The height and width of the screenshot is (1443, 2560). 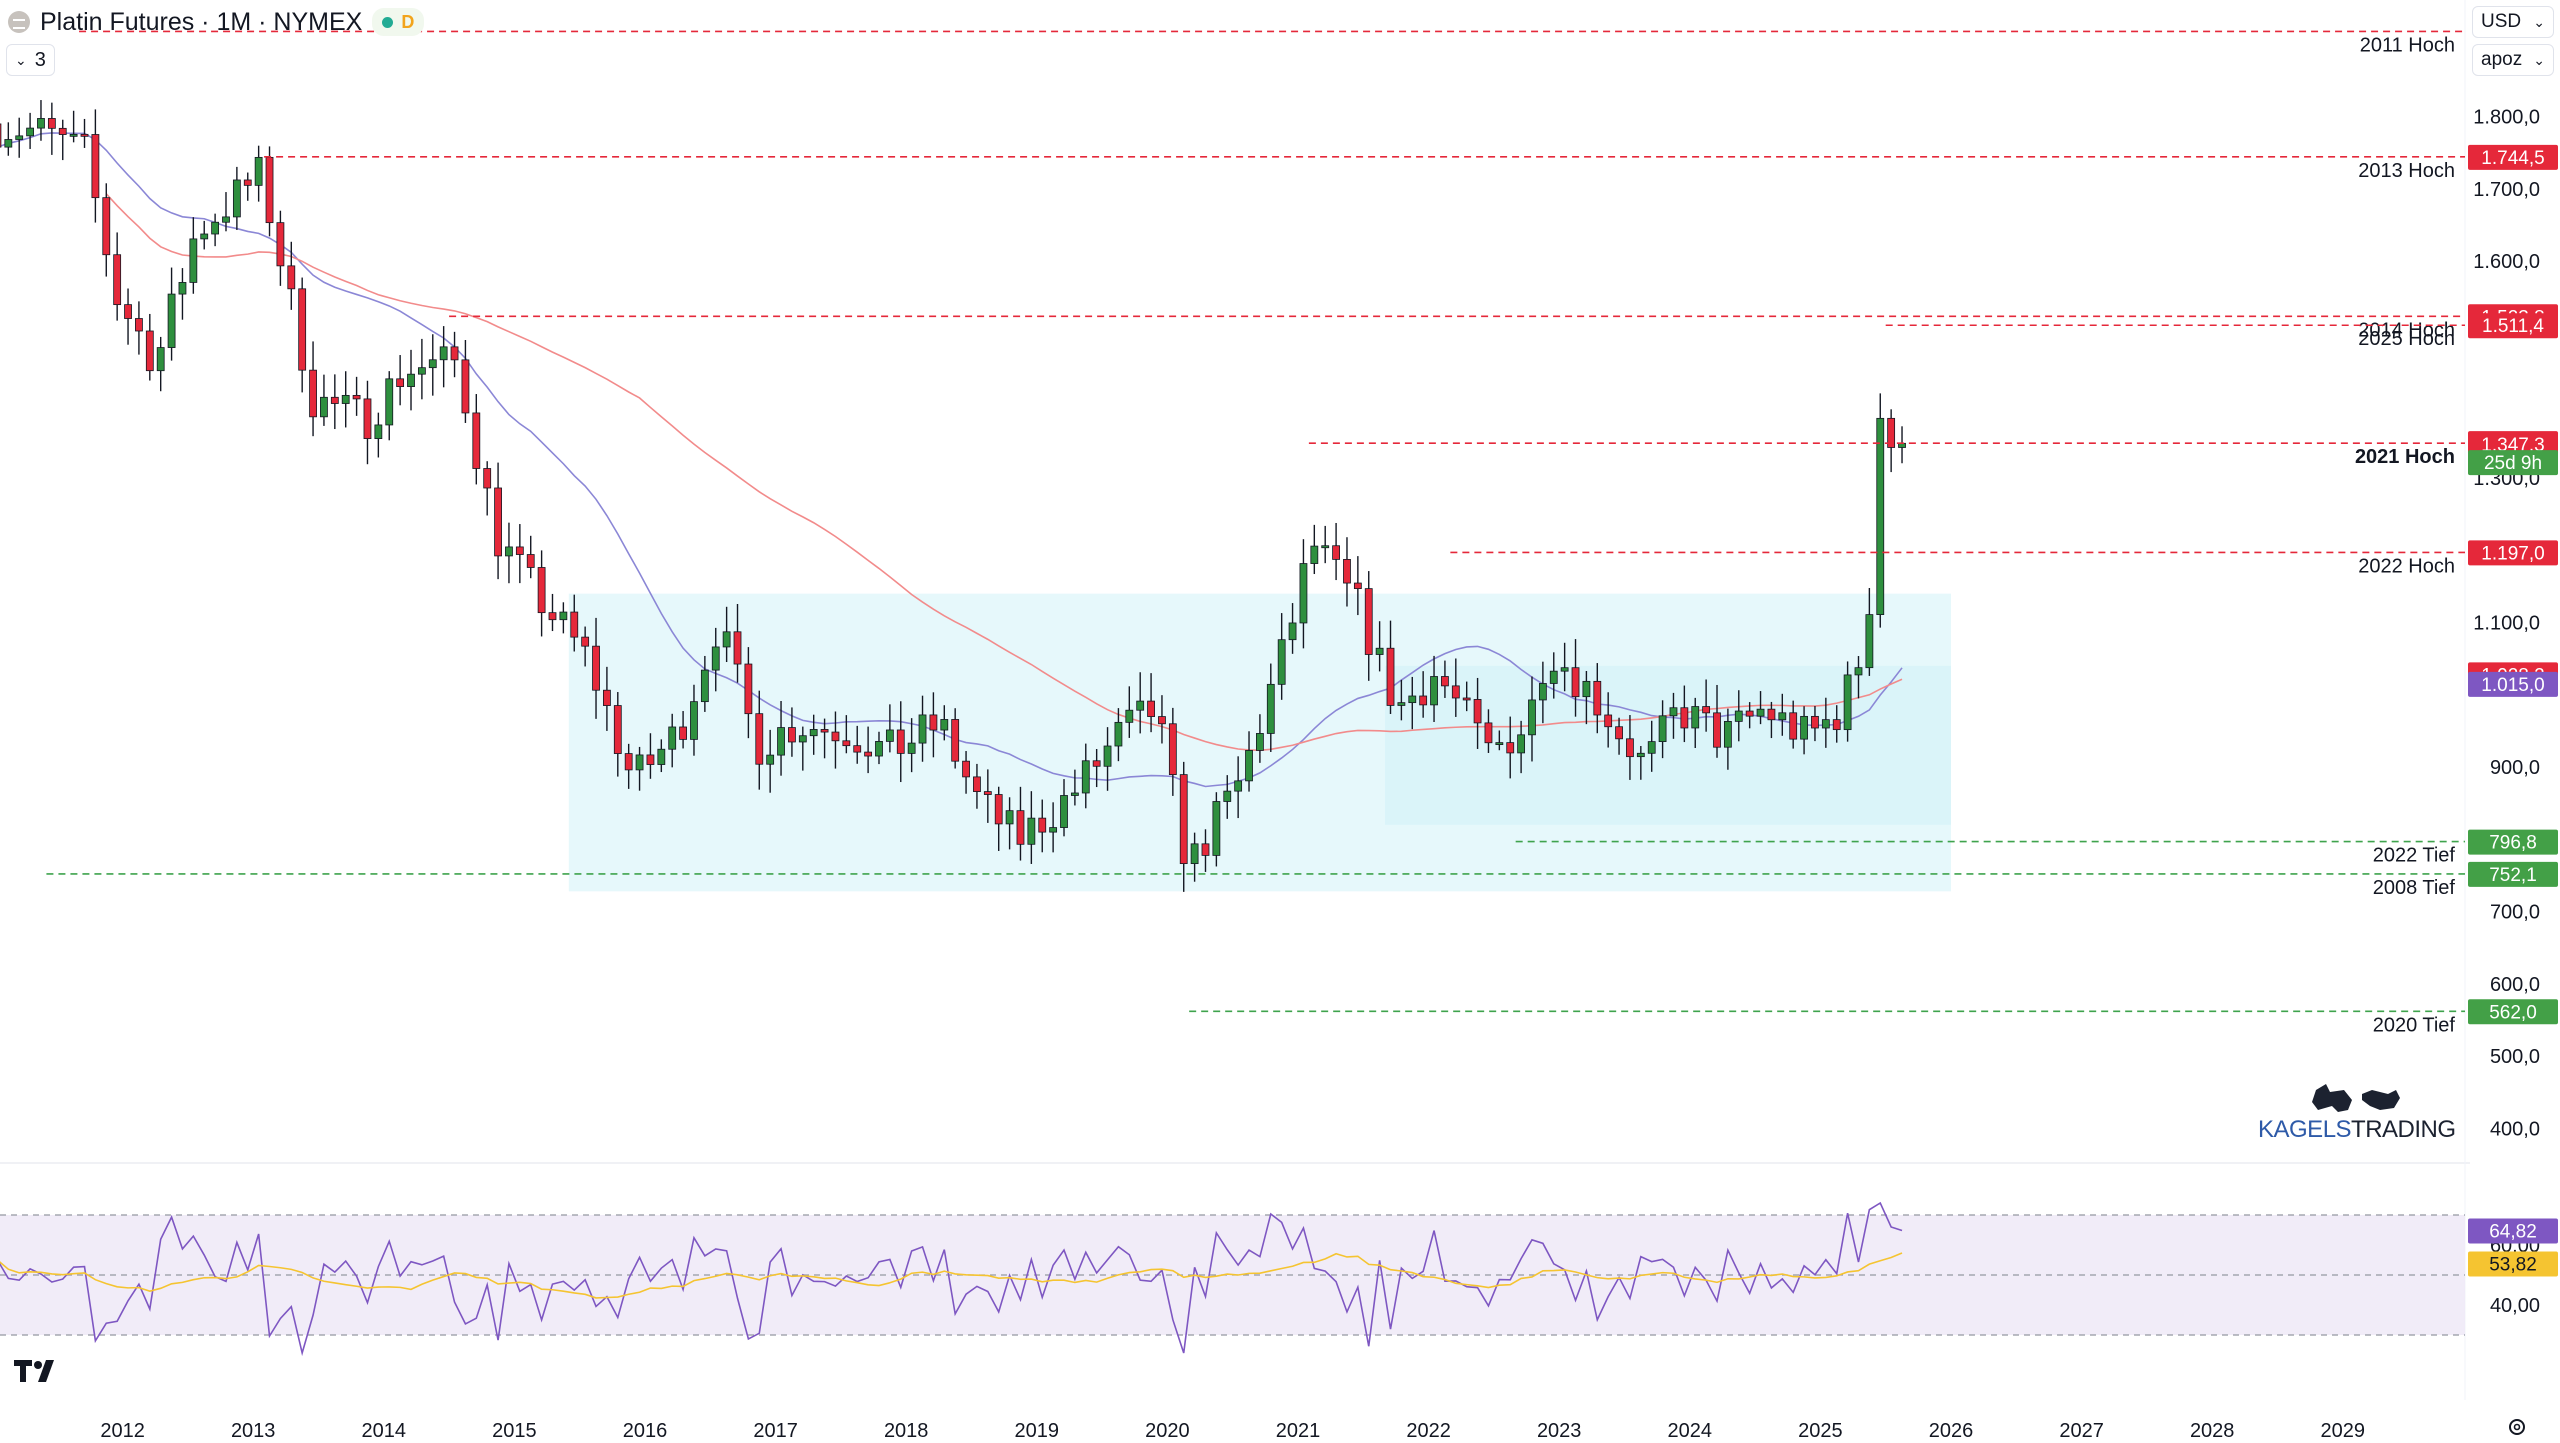 What do you see at coordinates (2506, 118) in the screenshot?
I see `price-tick-label: 1.800,0` at bounding box center [2506, 118].